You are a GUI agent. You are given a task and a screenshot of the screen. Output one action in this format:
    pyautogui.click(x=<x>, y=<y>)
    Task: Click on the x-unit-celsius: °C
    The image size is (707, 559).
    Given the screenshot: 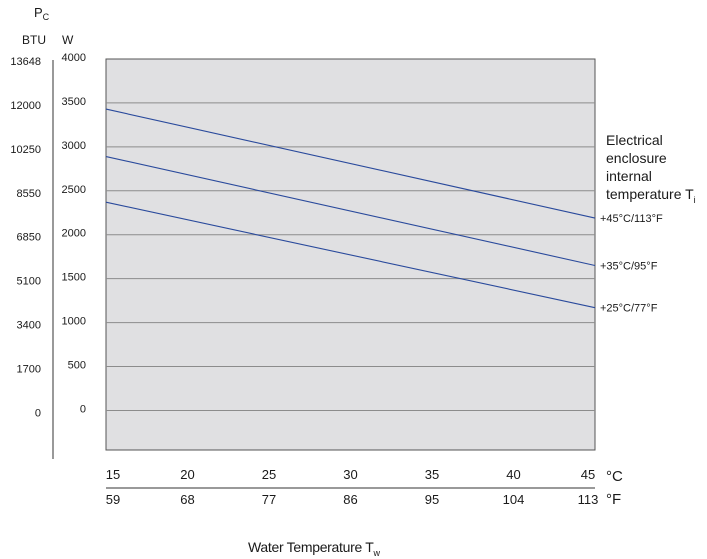 What is the action you would take?
    pyautogui.click(x=614, y=476)
    